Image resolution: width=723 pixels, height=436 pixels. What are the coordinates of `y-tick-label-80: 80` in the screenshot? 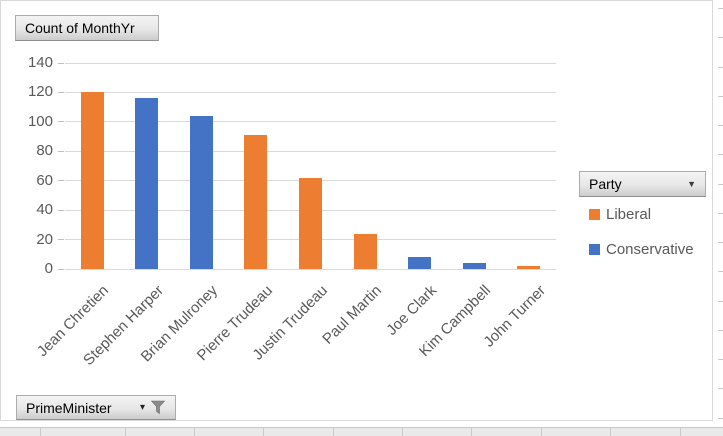 It's located at (44, 151).